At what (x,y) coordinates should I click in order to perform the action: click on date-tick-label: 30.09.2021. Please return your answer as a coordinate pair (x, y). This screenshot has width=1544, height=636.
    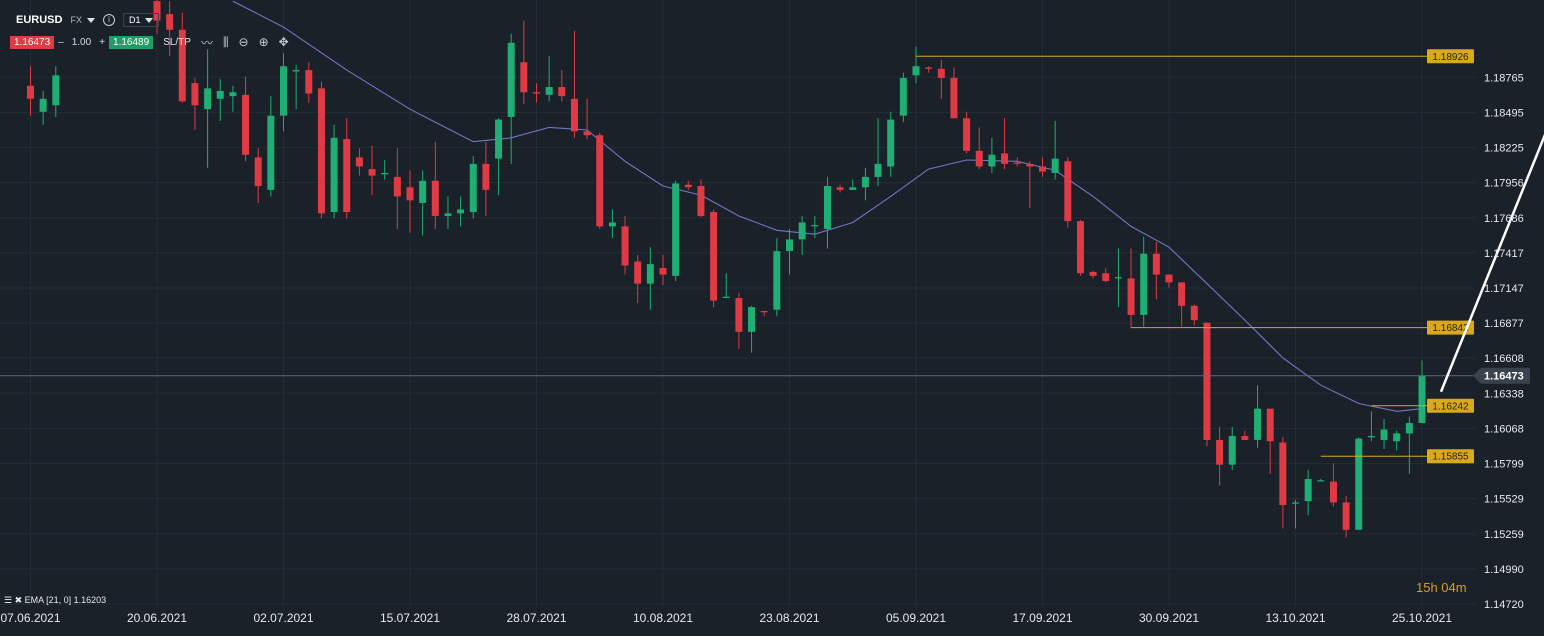
    Looking at the image, I should click on (1169, 618).